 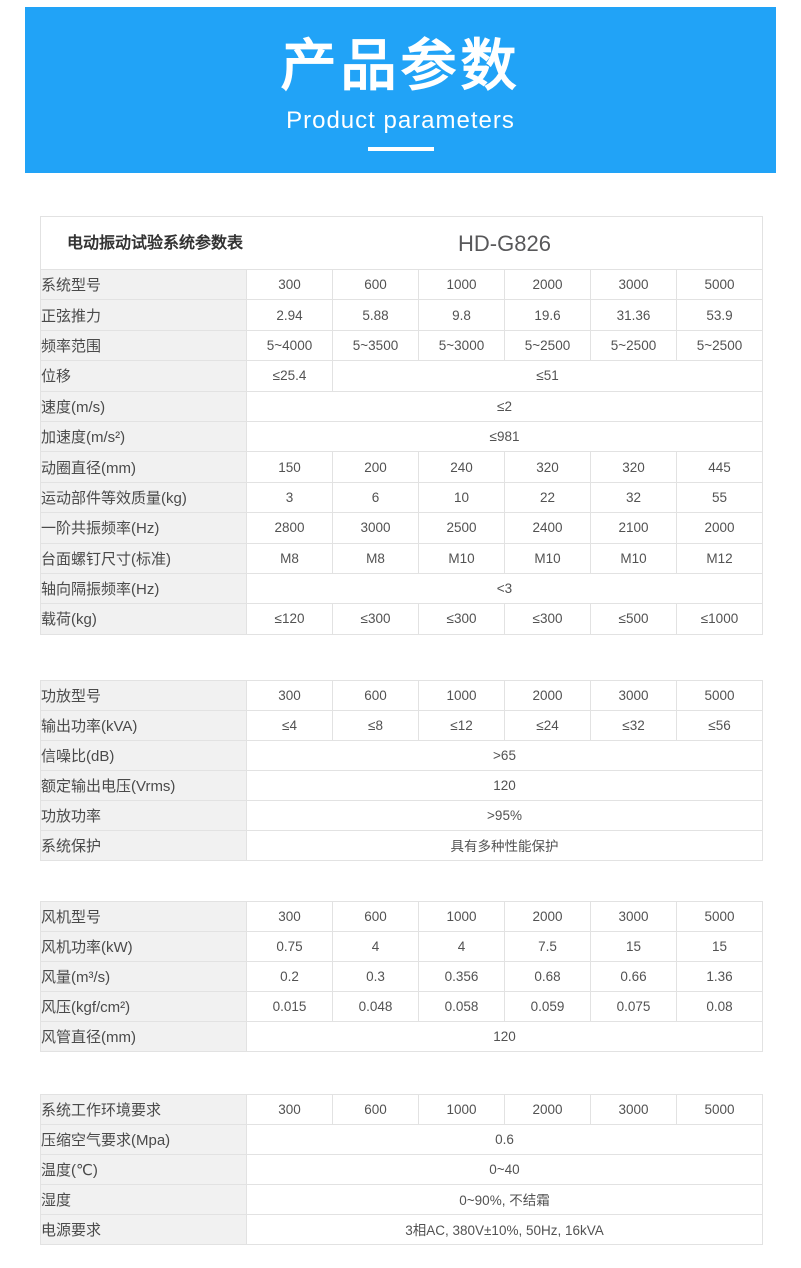 I want to click on value-cell: 10, so click(x=461, y=497).